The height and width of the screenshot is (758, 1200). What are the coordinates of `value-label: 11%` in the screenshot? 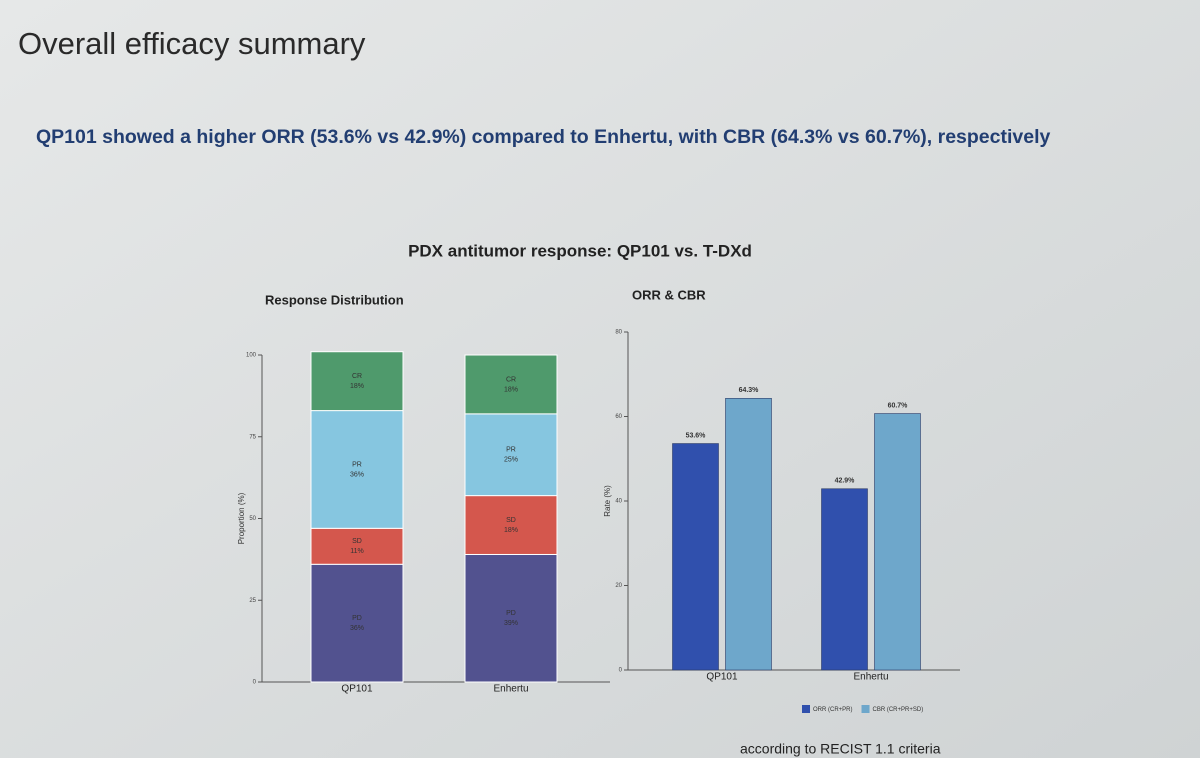 It's located at (357, 551).